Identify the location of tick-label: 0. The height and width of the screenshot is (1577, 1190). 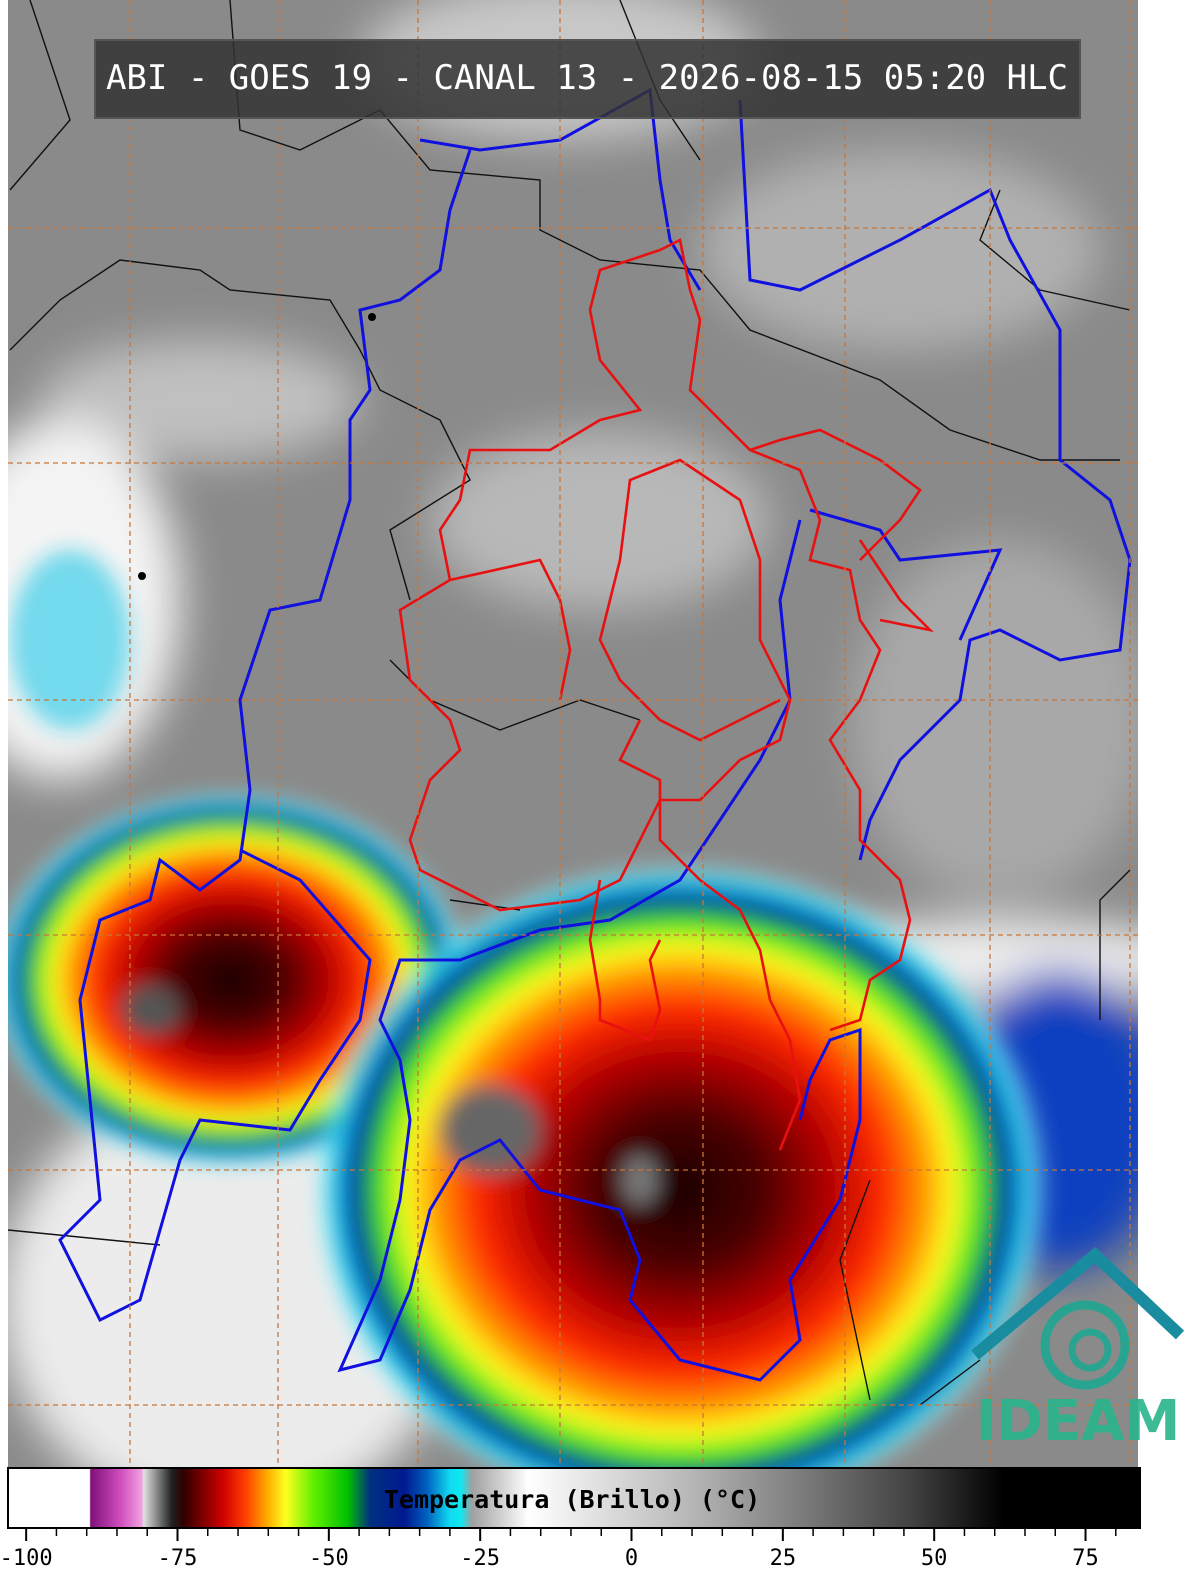
(631, 1558).